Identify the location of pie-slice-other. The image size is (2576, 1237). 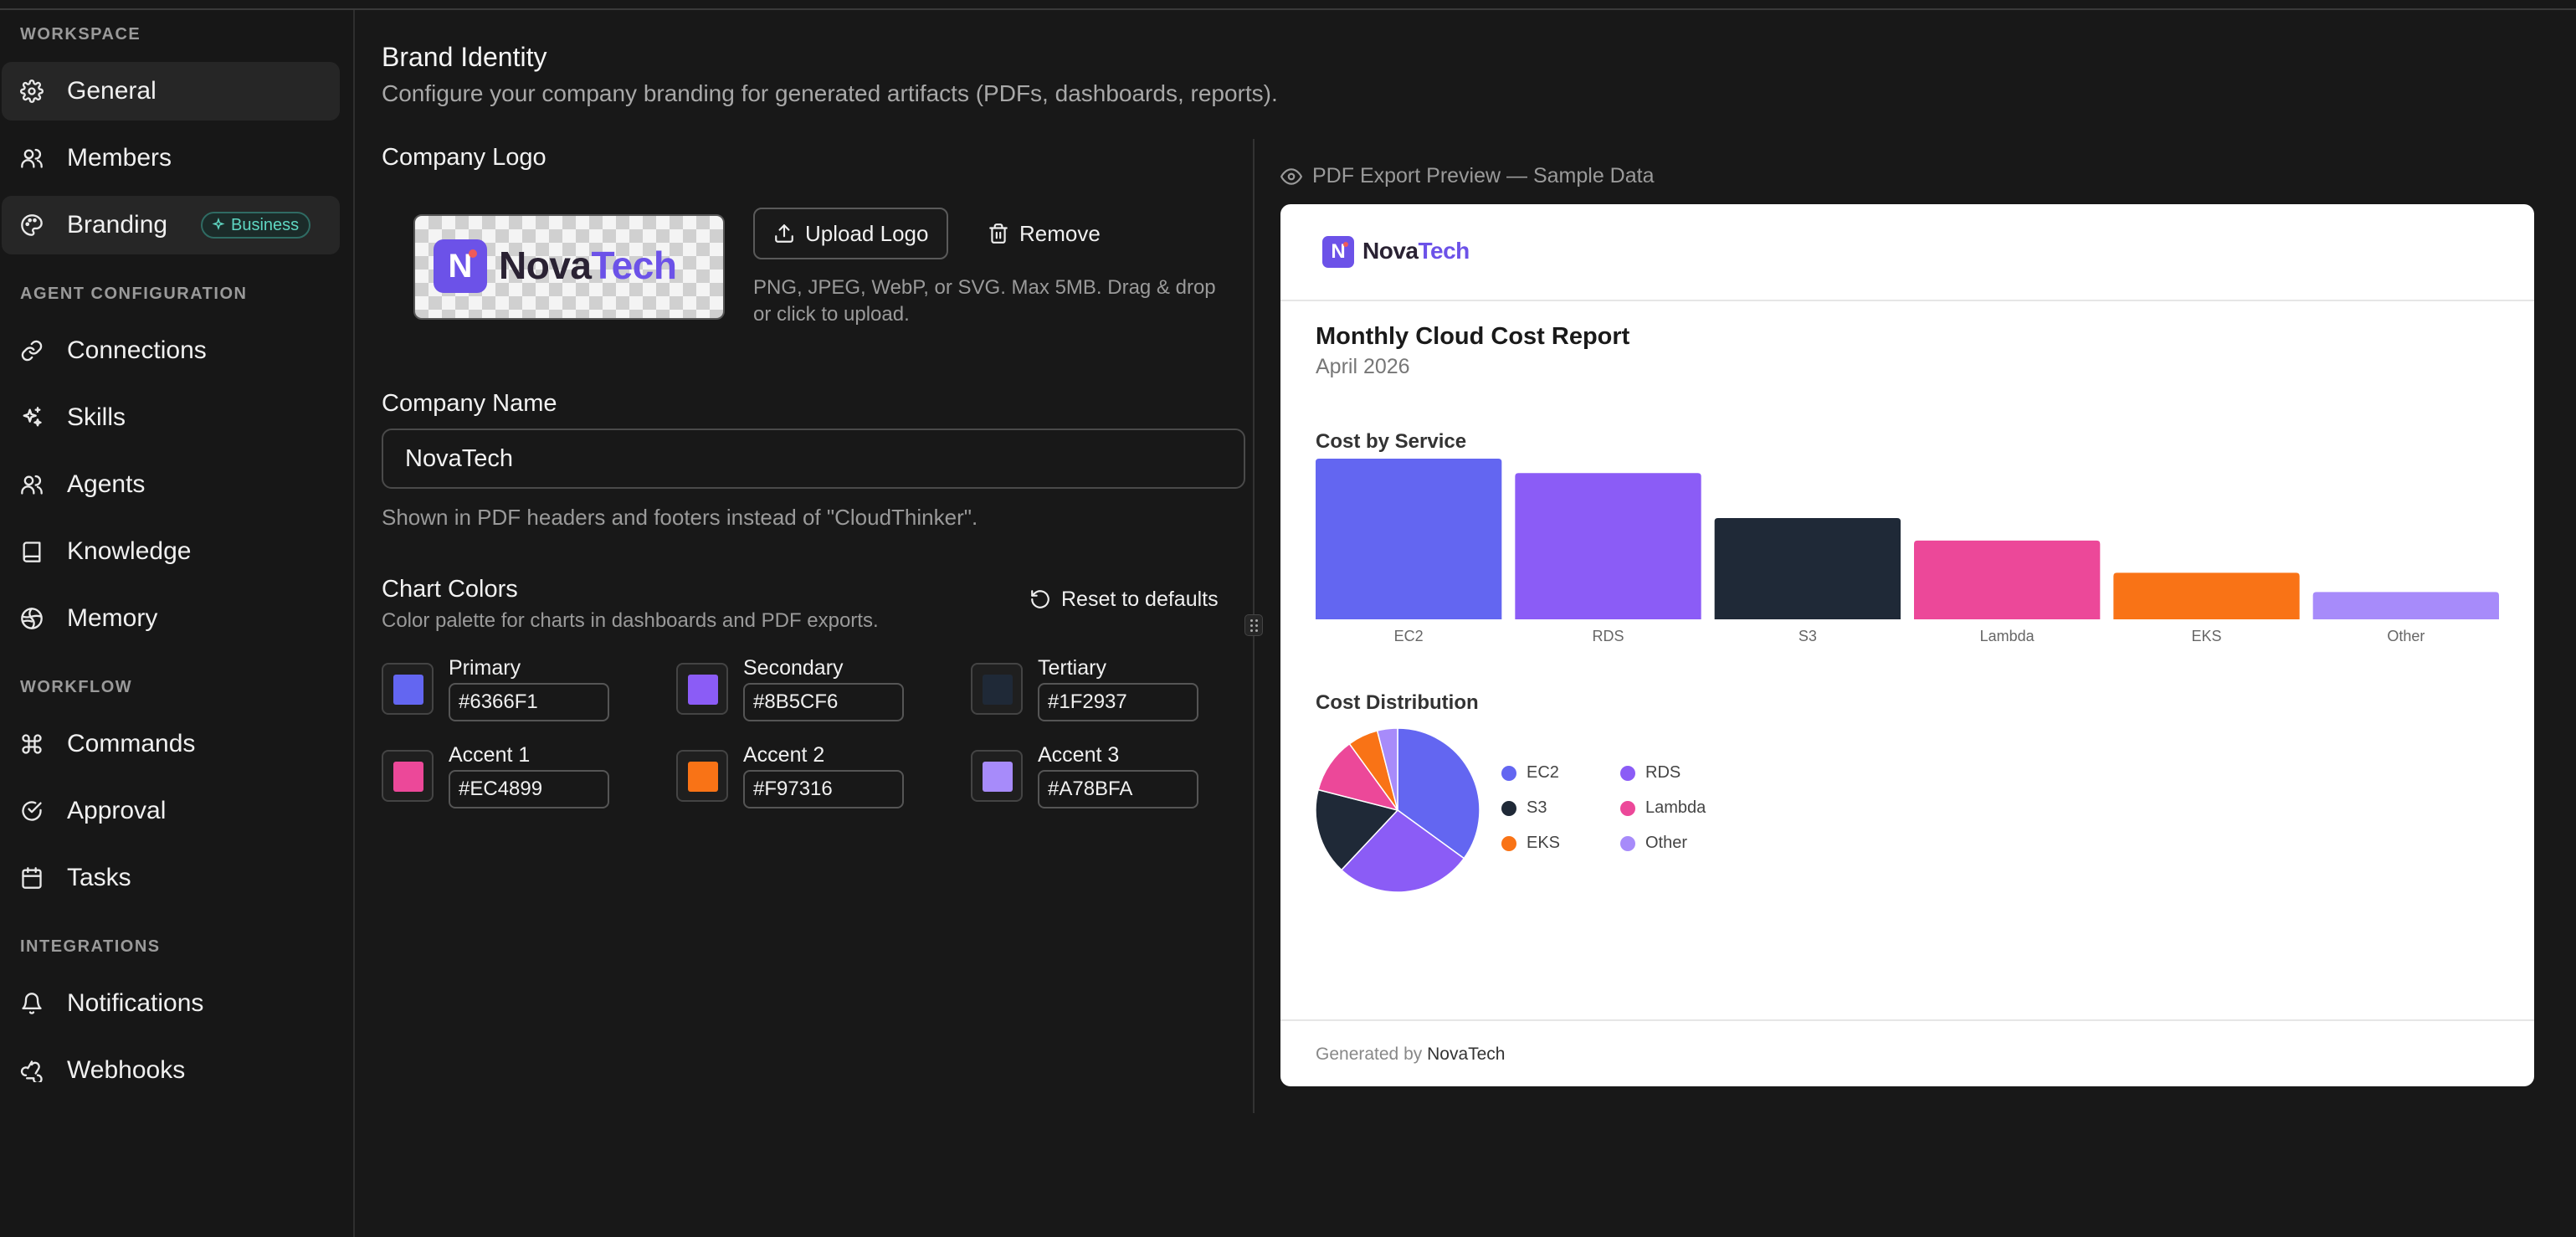
(1387, 769).